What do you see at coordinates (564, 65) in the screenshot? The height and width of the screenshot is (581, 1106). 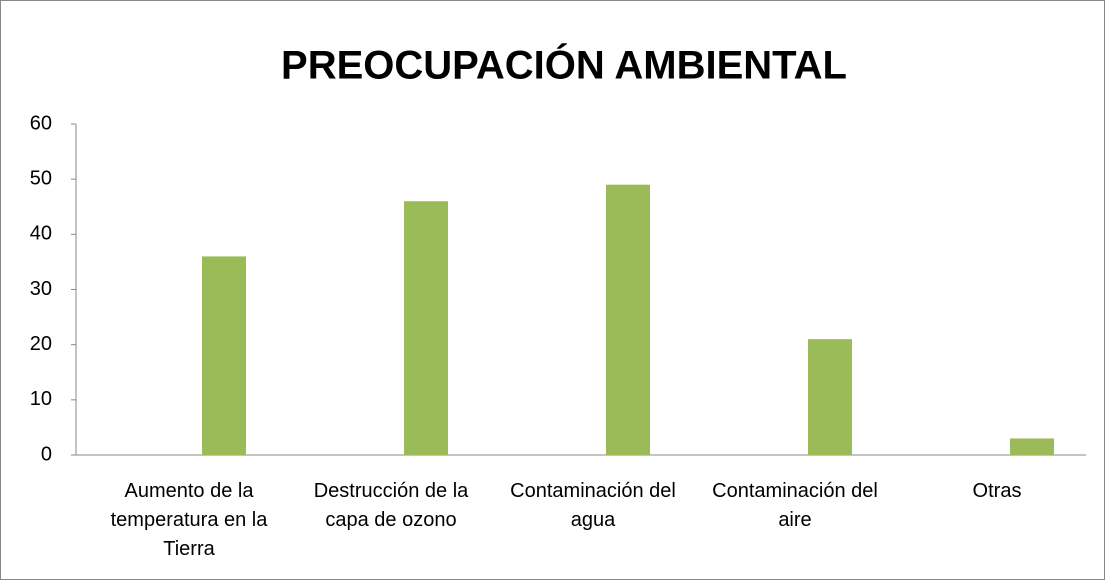 I see `chart-title: PREOCUPACIÓN AMBIENTAL` at bounding box center [564, 65].